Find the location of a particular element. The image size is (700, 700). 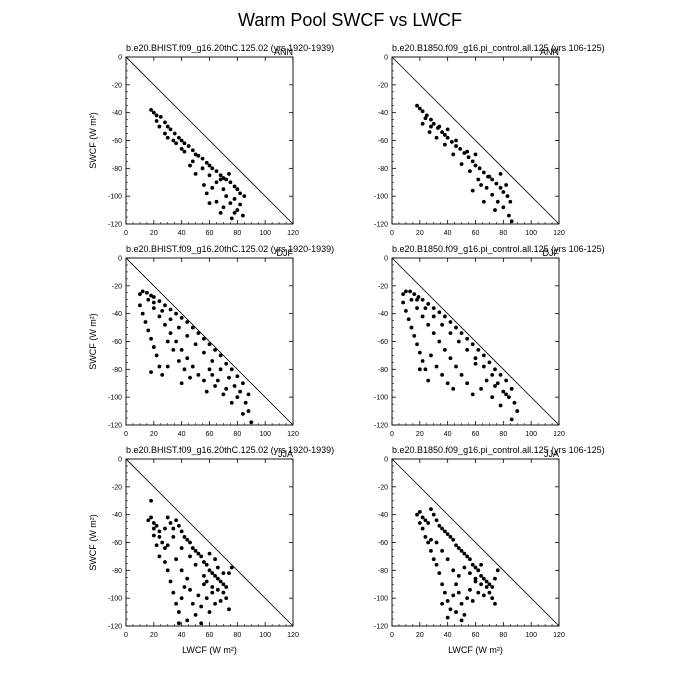

x-tick-label: 0 is located at coordinates (126, 233).